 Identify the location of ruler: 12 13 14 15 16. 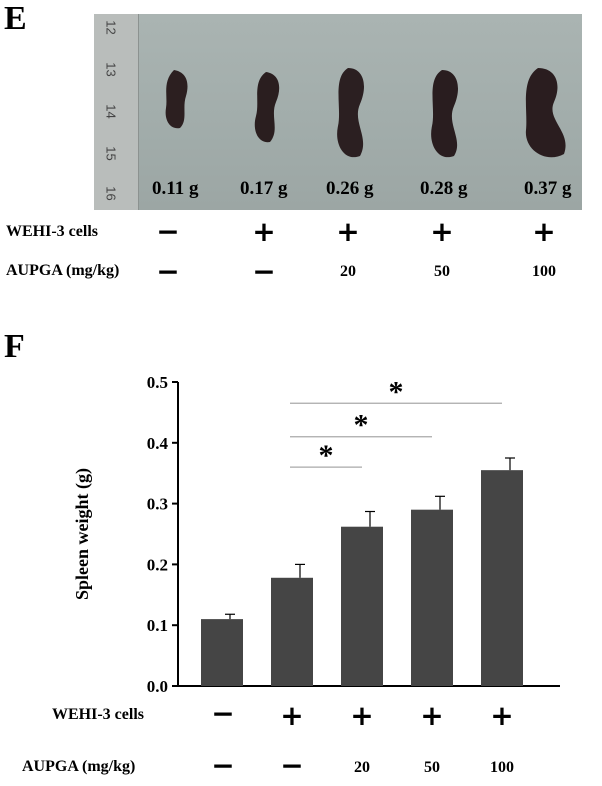
(116, 112).